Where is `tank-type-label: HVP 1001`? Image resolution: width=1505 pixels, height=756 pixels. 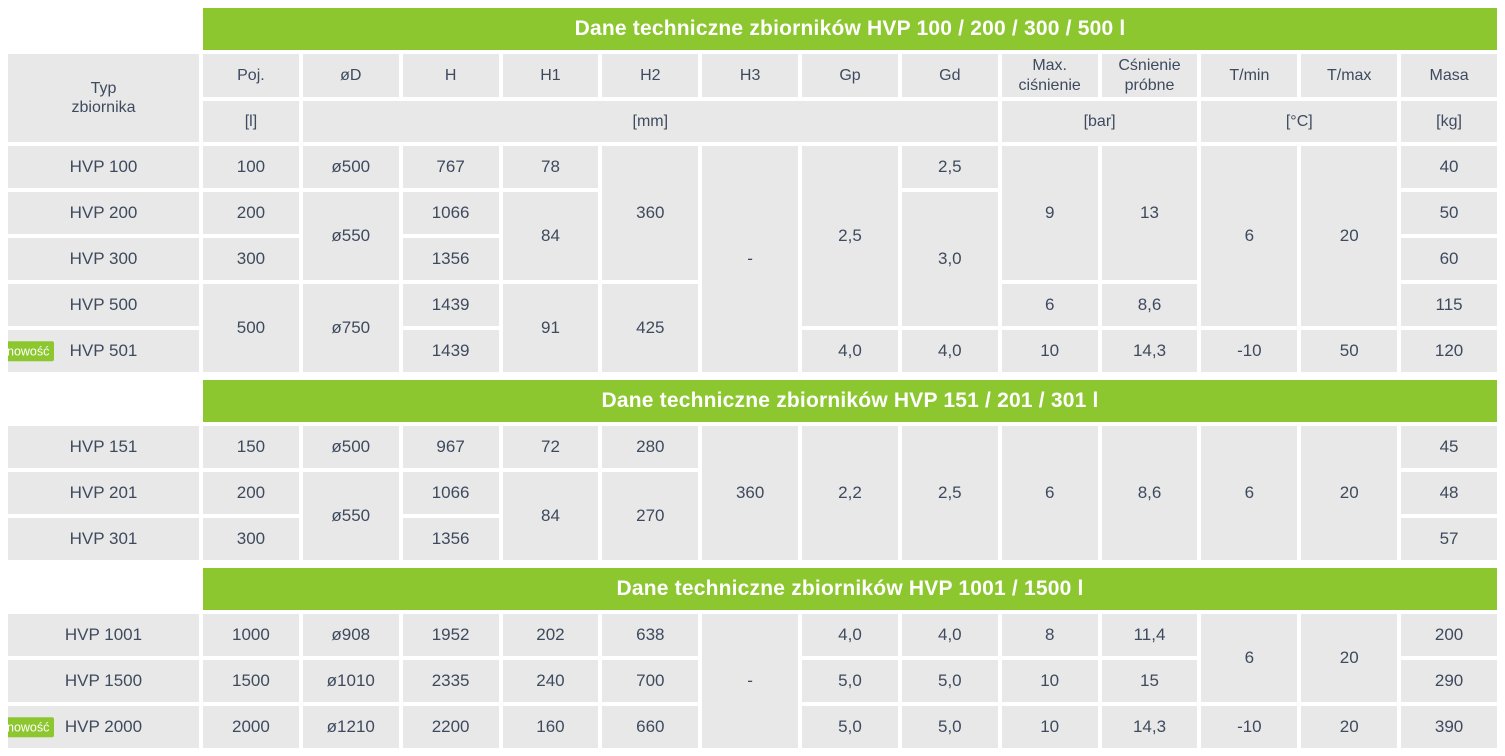
tank-type-label: HVP 1001 is located at coordinates (103, 634).